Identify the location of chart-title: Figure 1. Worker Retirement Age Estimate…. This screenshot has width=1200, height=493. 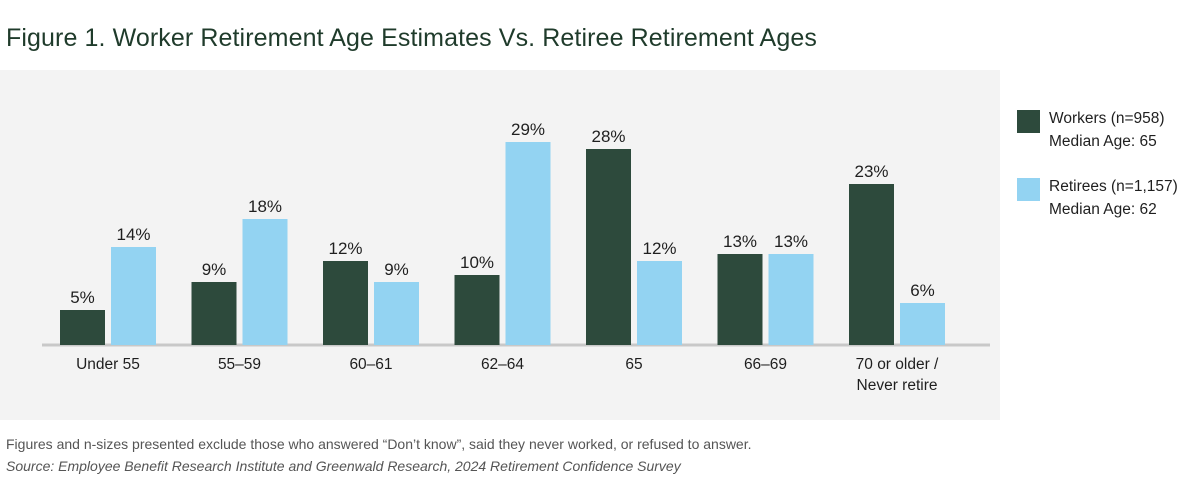
(411, 38).